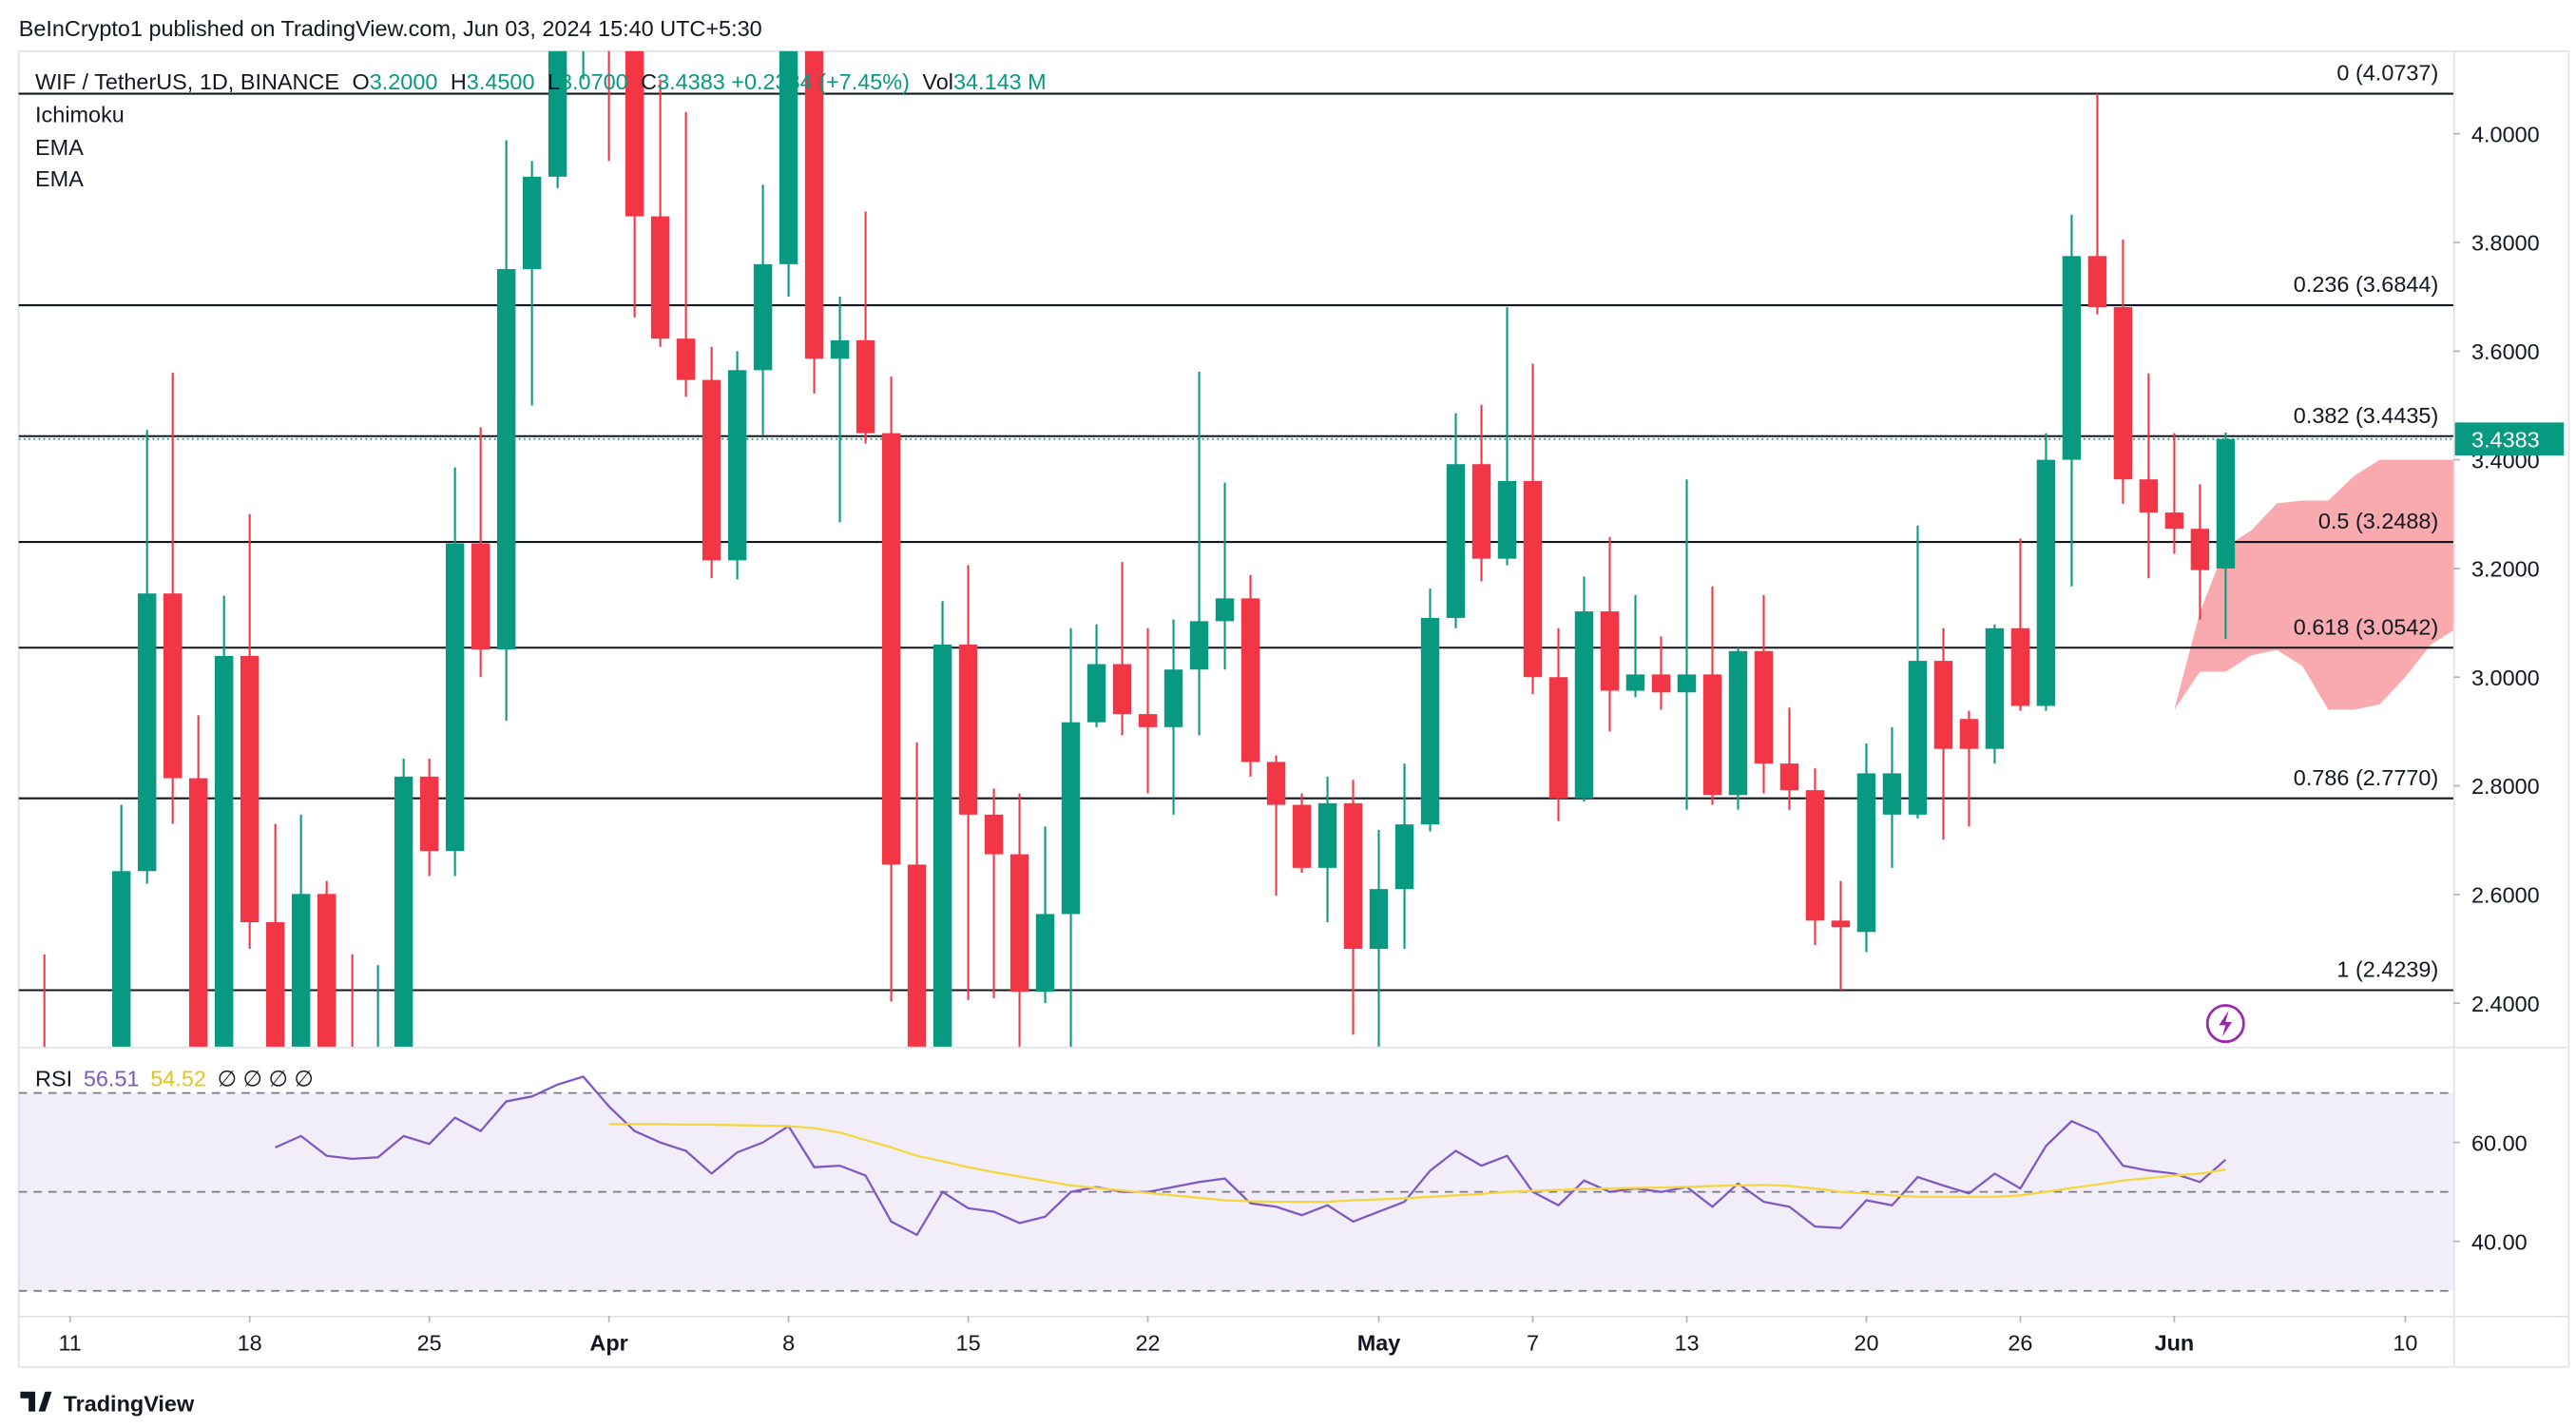 Image resolution: width=2576 pixels, height=1428 pixels. I want to click on x-tick-label: 10, so click(2405, 1342).